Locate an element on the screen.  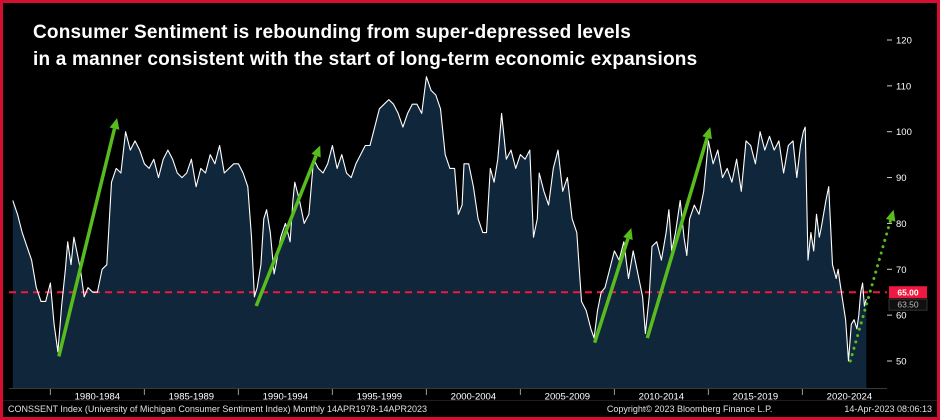
x-segment-label: 1980-1984 is located at coordinates (97, 397).